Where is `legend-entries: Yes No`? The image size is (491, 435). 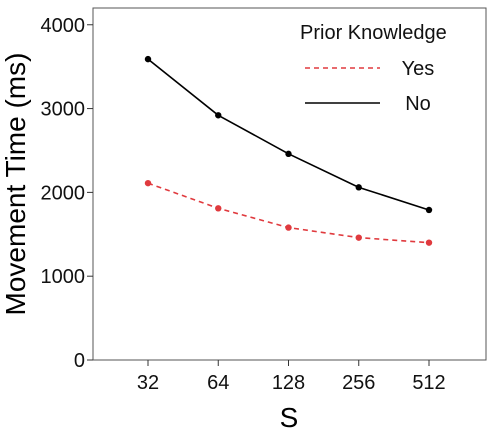
legend-entries: Yes No is located at coordinates (369, 86).